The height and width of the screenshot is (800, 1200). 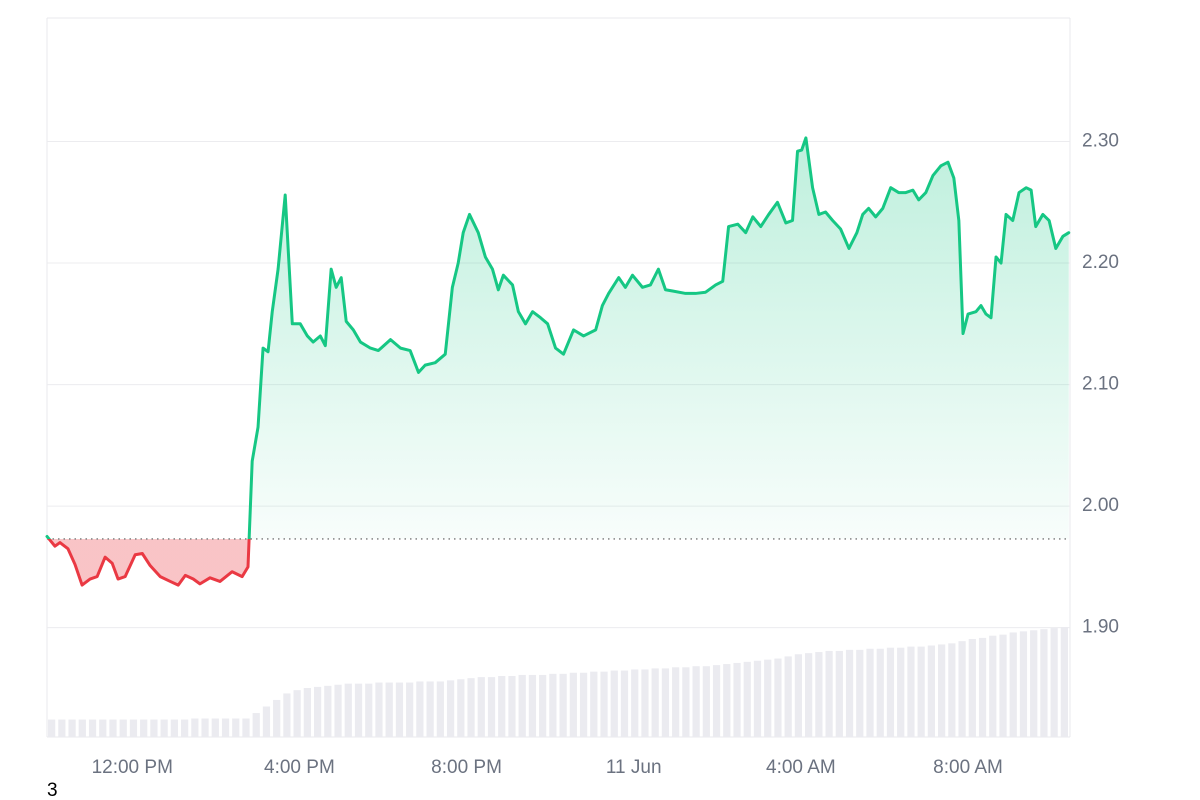 What do you see at coordinates (1100, 141) in the screenshot?
I see `y-tick-label: 2.30` at bounding box center [1100, 141].